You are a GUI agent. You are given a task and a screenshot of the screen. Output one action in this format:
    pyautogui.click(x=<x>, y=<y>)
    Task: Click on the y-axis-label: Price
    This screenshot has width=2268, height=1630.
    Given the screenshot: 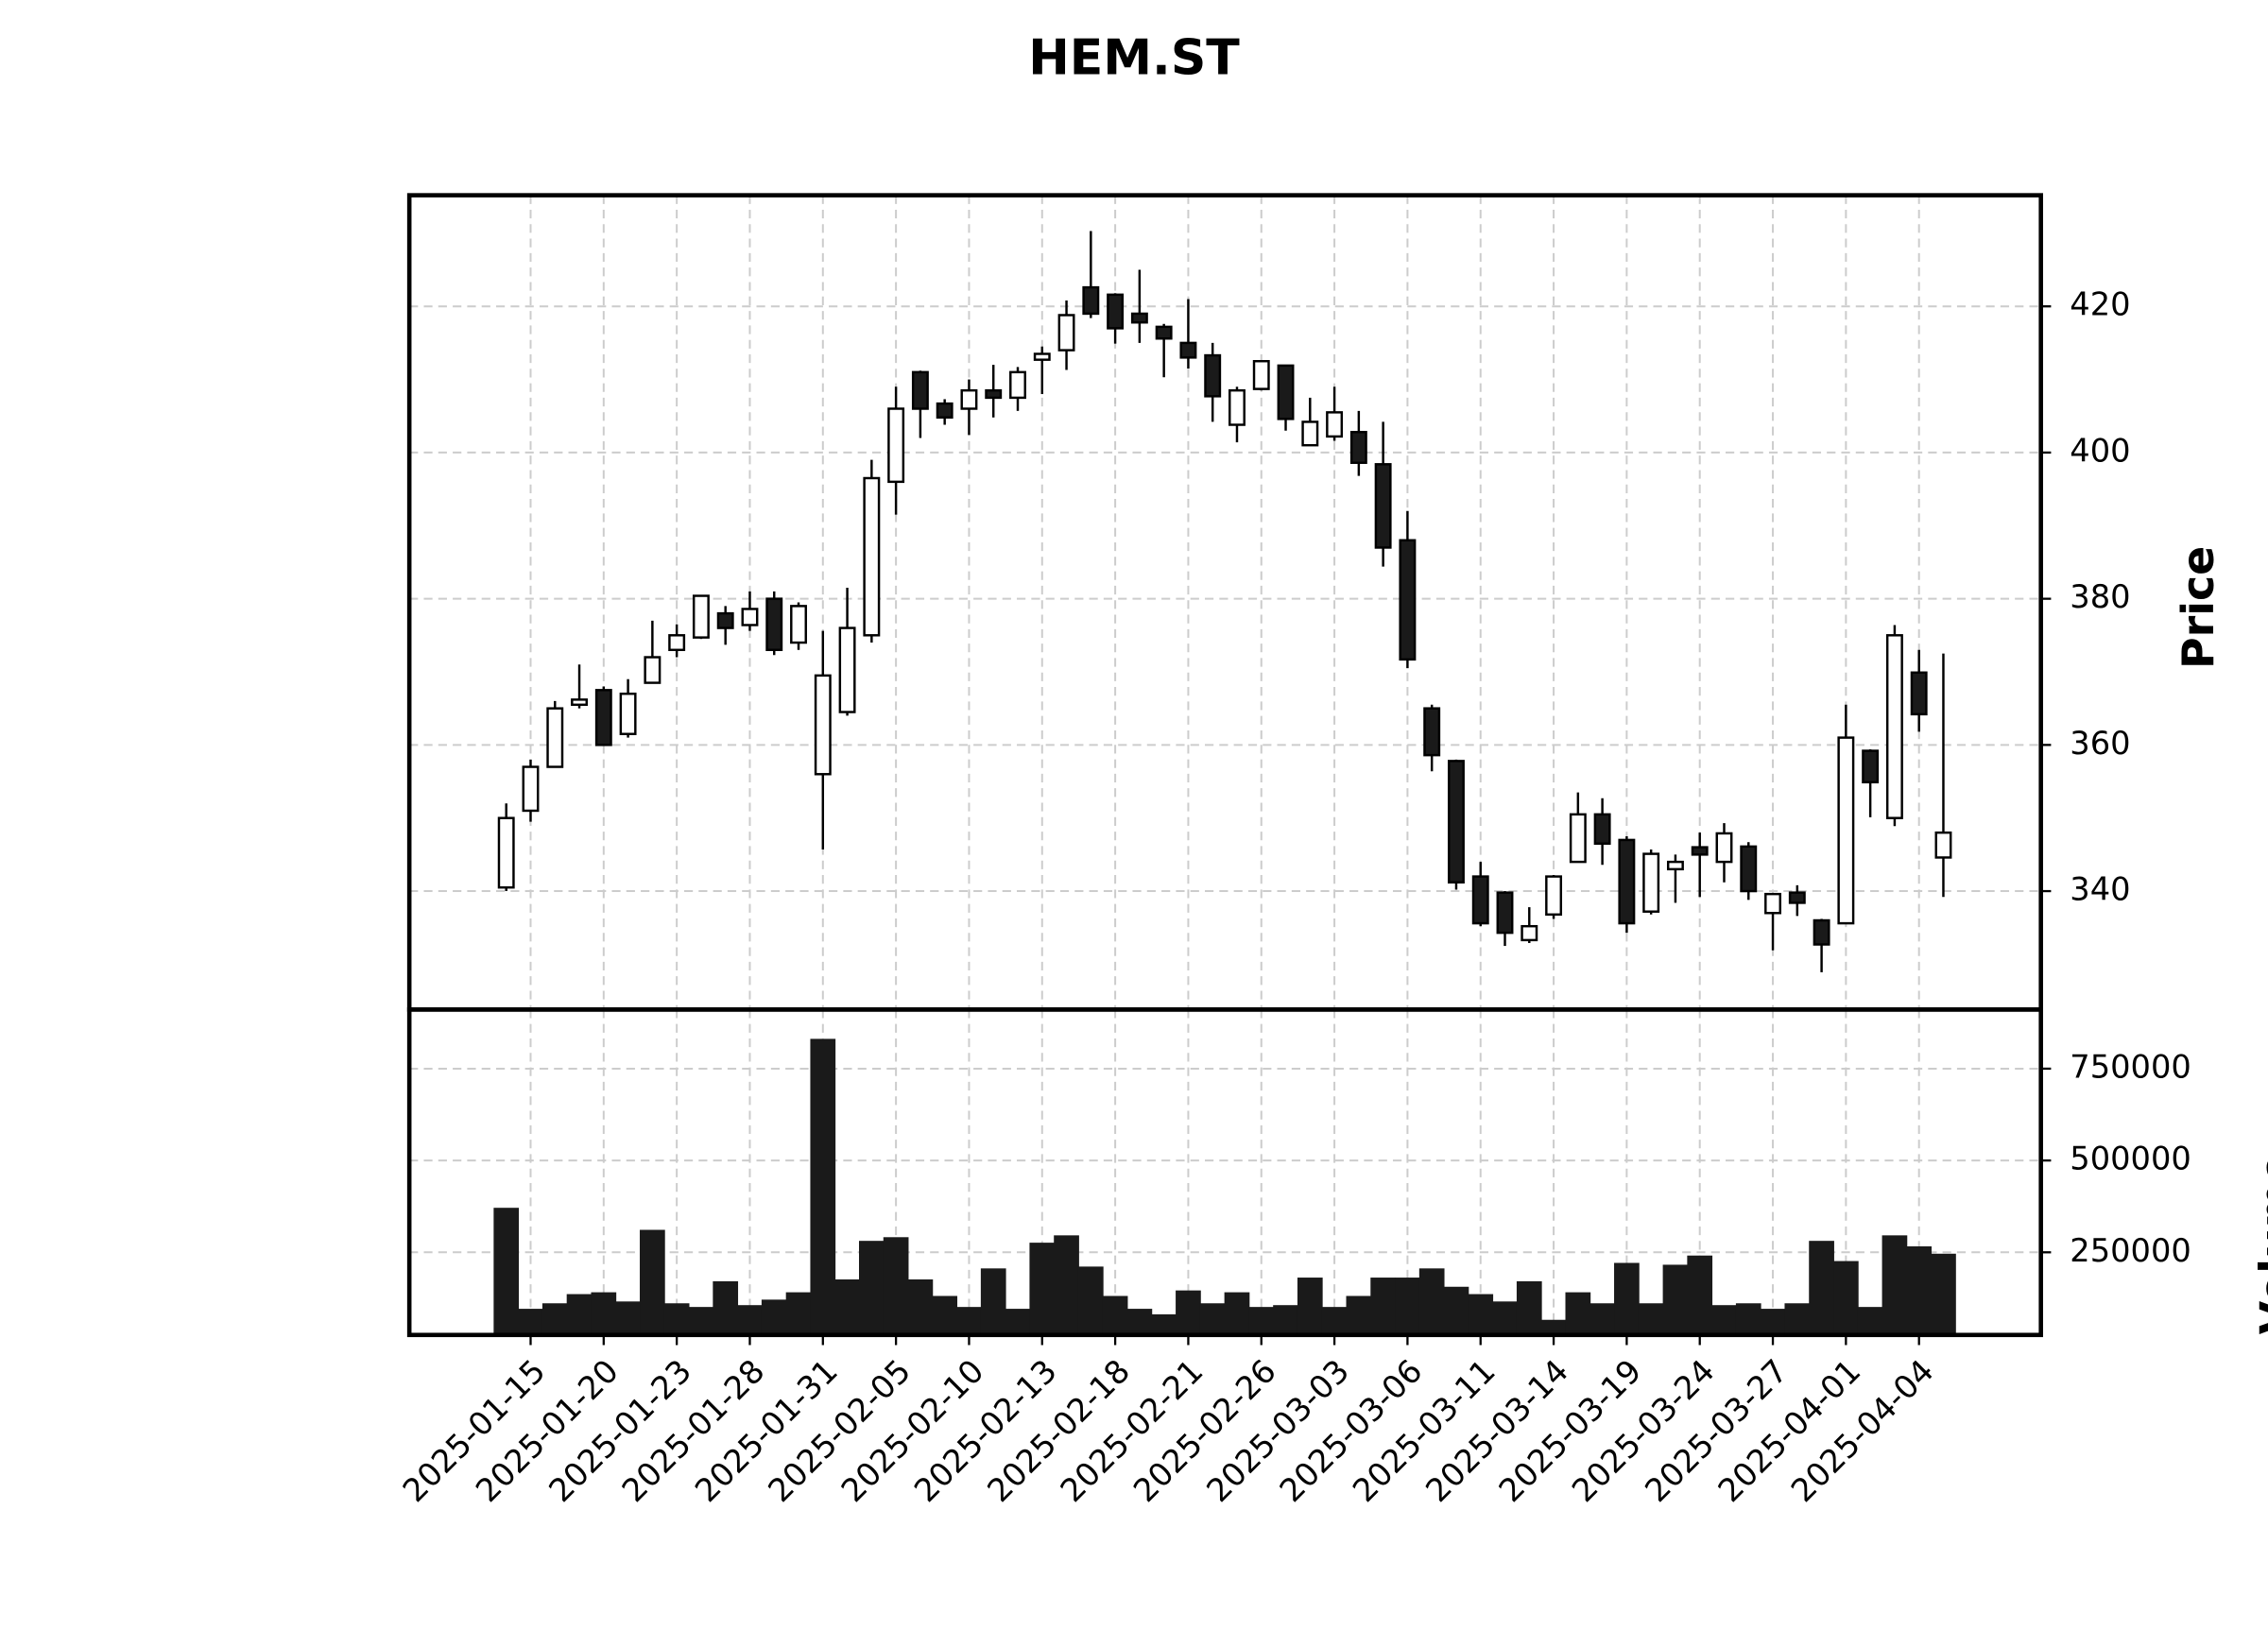 What is the action you would take?
    pyautogui.click(x=2198, y=608)
    